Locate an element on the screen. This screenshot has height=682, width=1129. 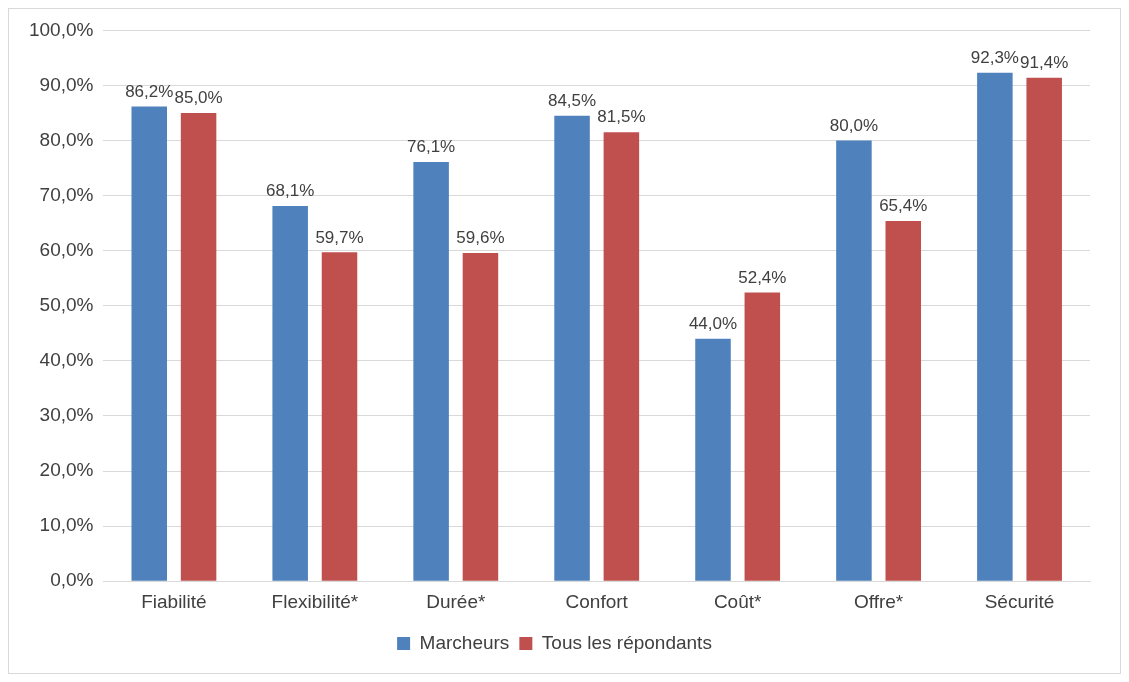
data-label: 92,3% is located at coordinates (994, 57).